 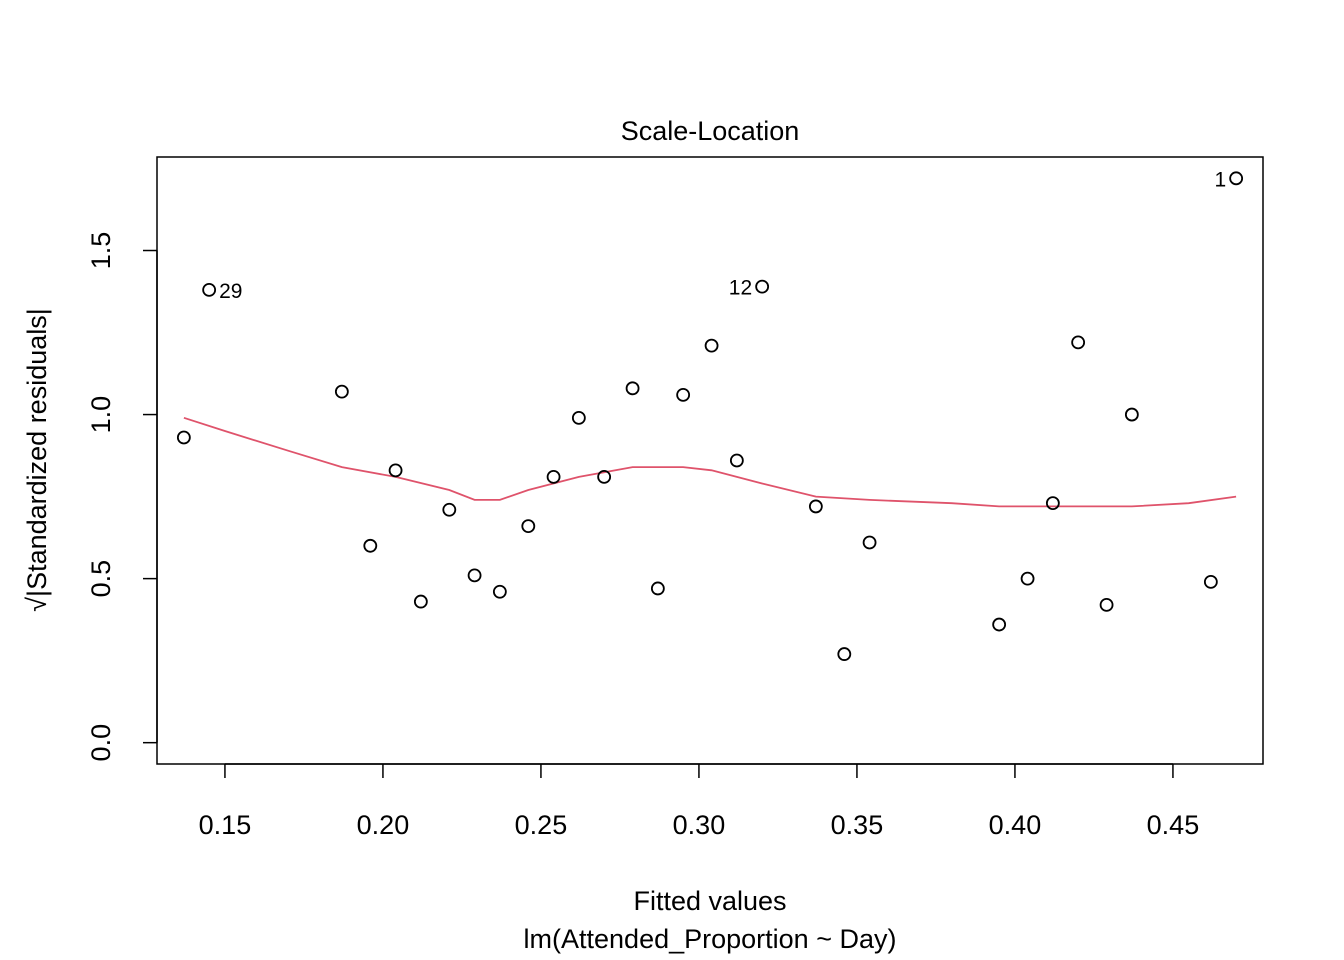 I want to click on y-tick-label: 1.5, so click(x=101, y=251).